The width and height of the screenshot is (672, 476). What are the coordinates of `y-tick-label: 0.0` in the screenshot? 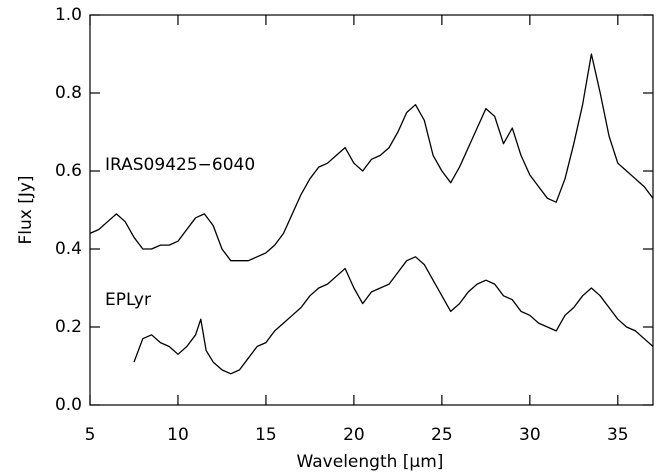 It's located at (68, 405).